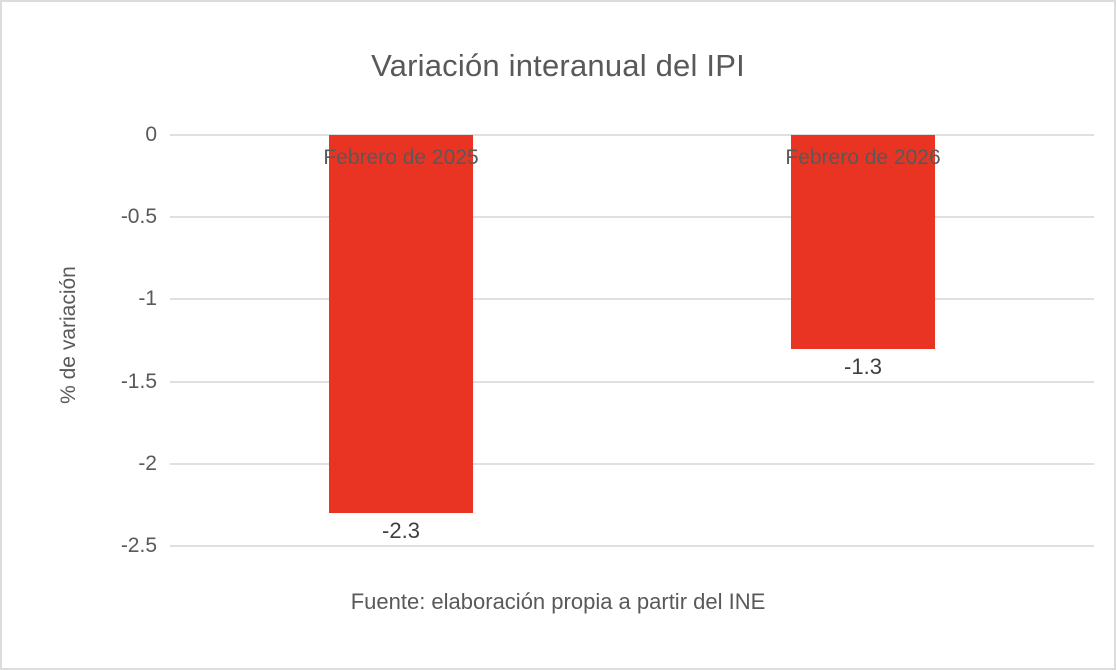  Describe the element at coordinates (138, 381) in the screenshot. I see `y-tick-label: -1.5` at that location.